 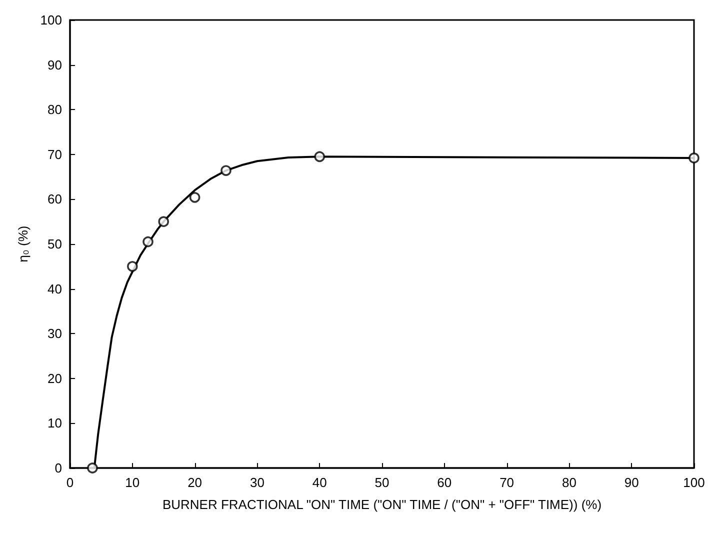 I want to click on x-tick-label: 40, so click(x=319, y=482).